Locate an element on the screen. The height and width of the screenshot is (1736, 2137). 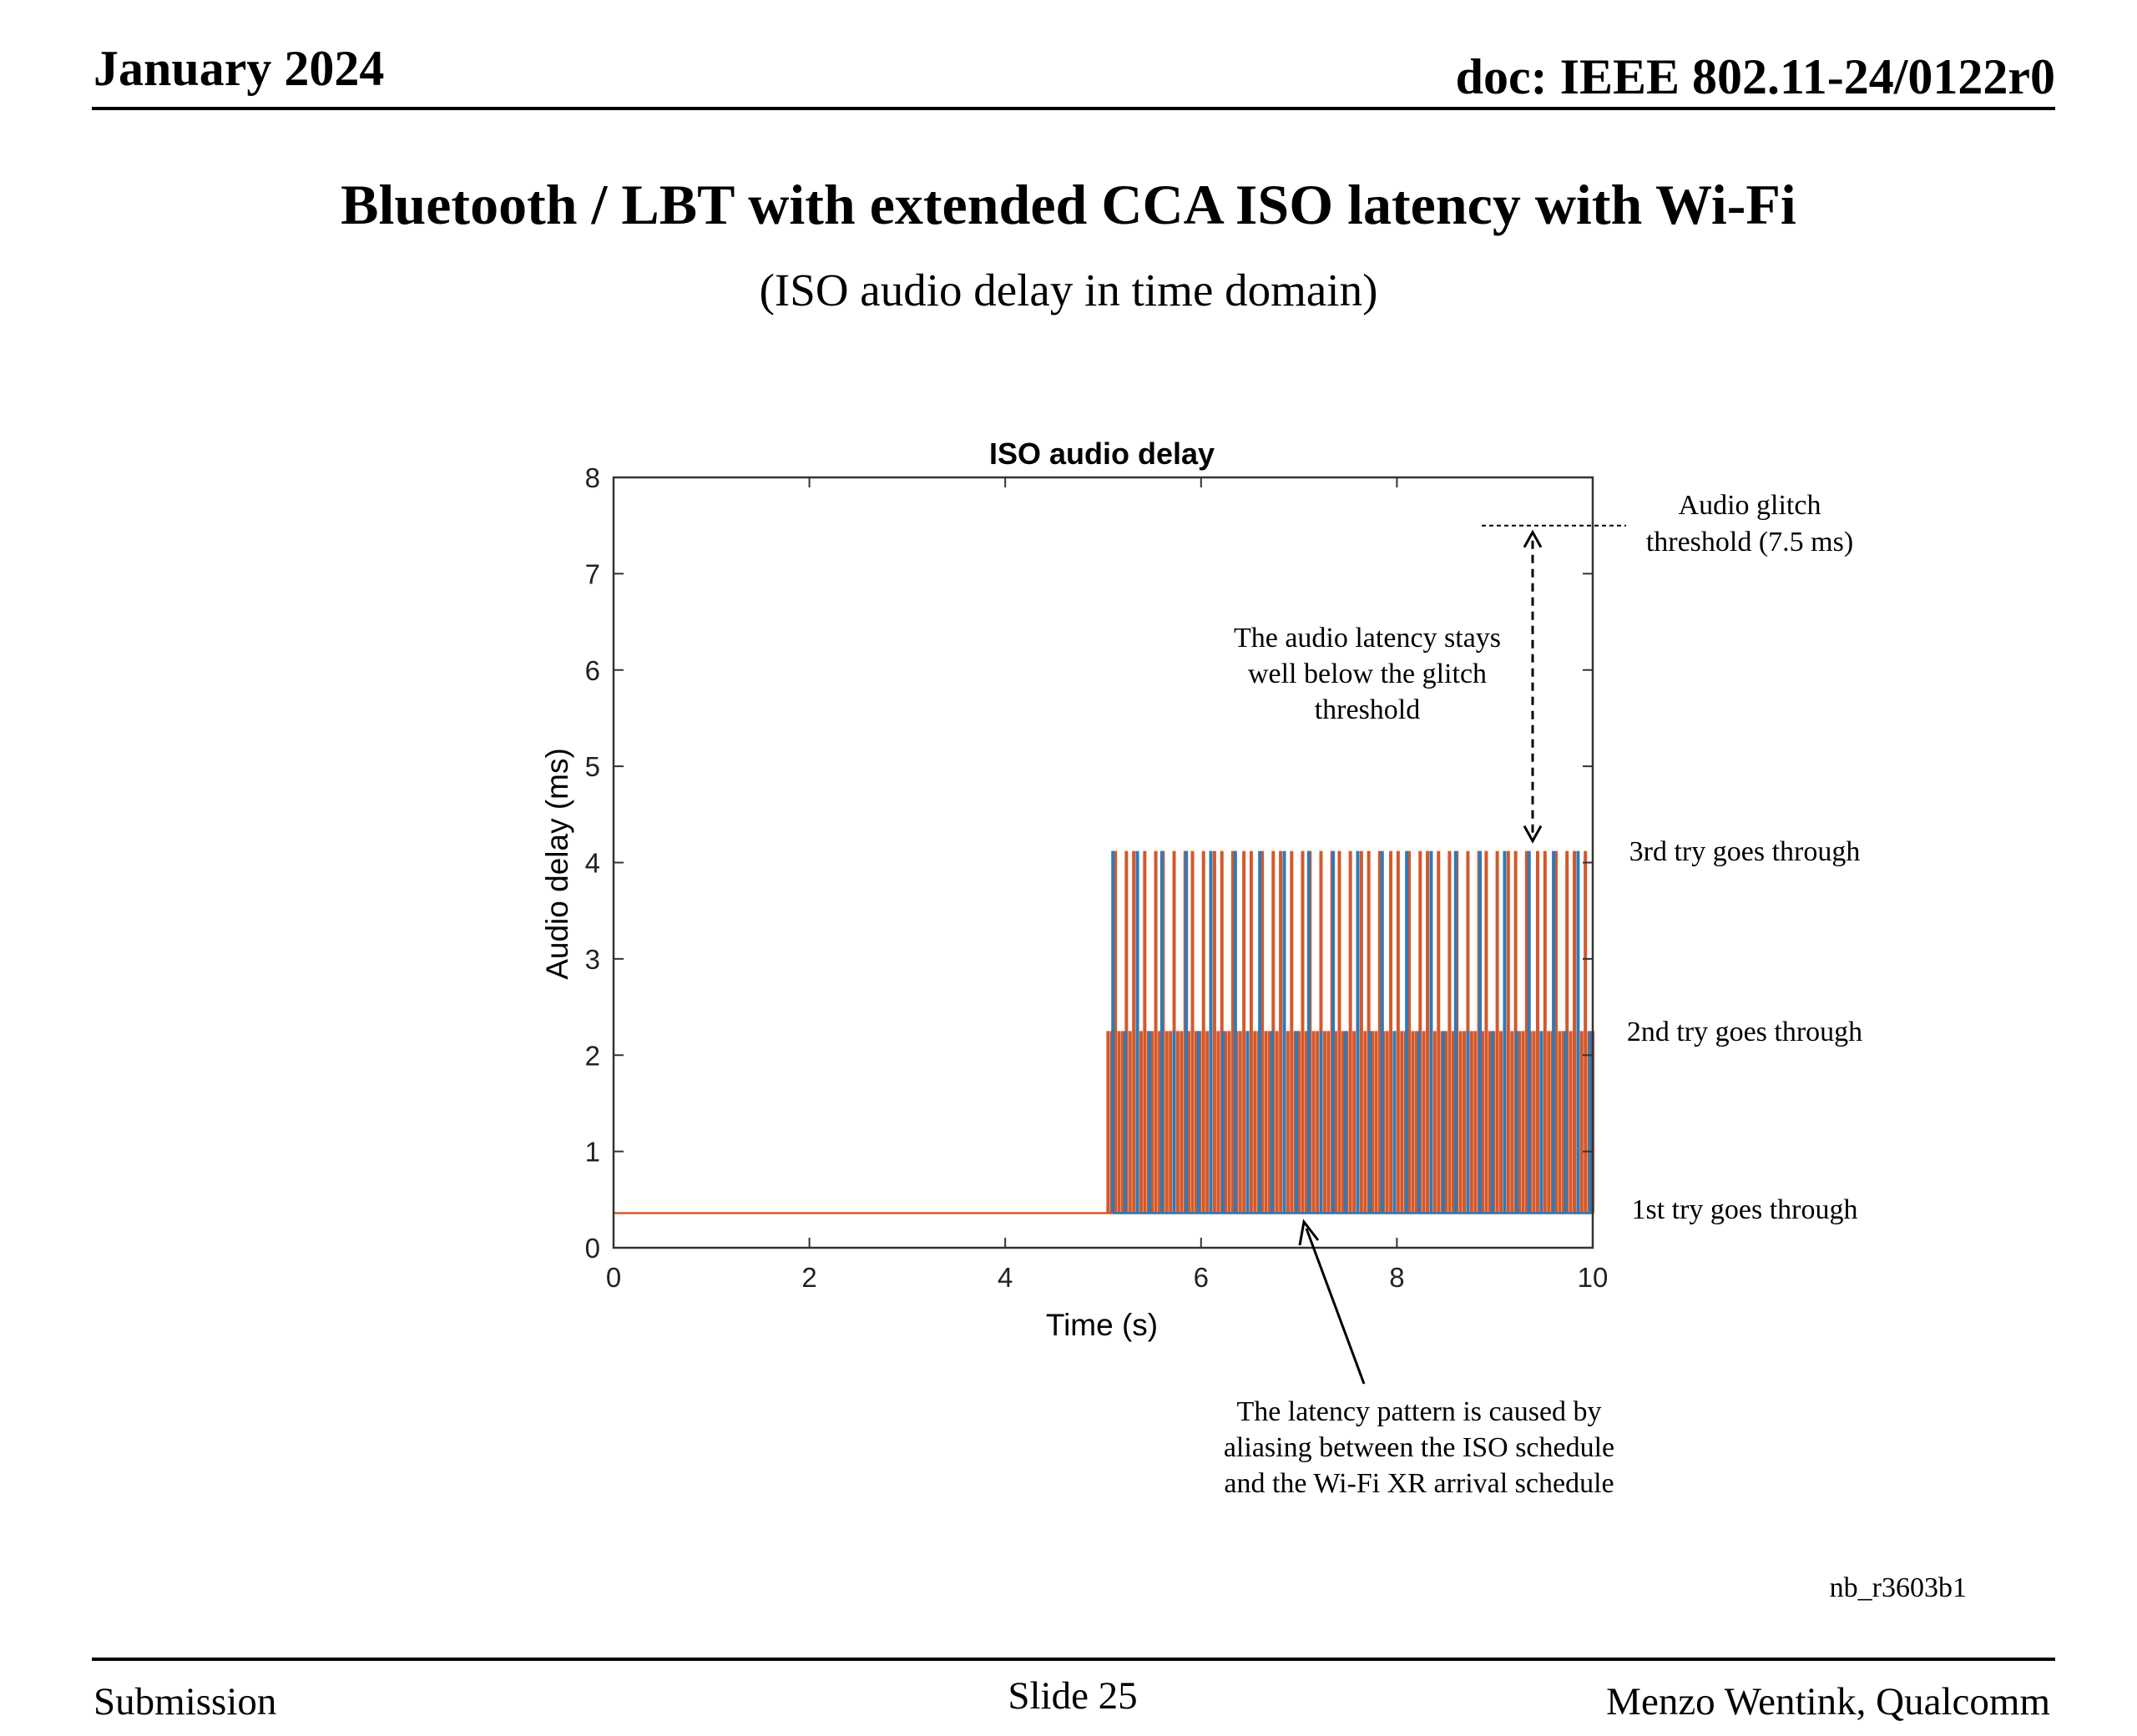
latency-pattern-note: aliasing between the ISO schedule is located at coordinates (1419, 1447).